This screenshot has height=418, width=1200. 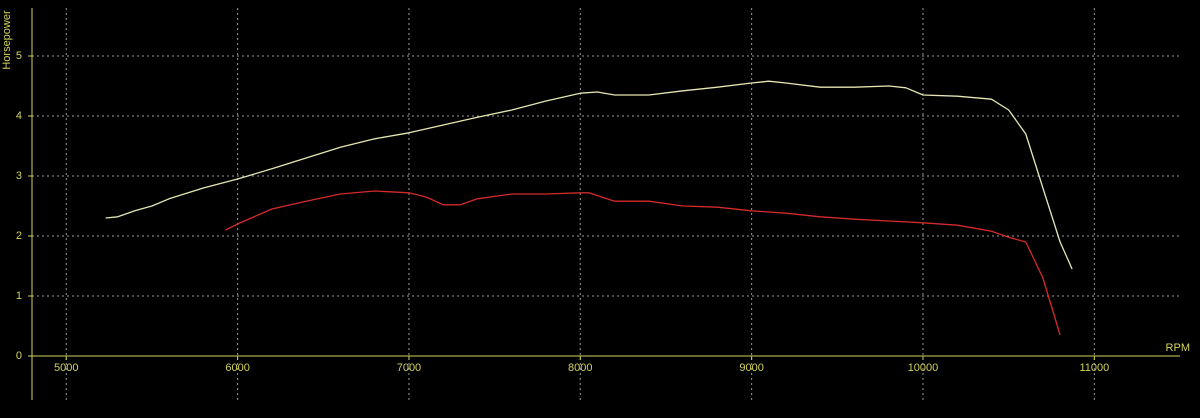 I want to click on y-axis-label: Horsepower, so click(x=7, y=40).